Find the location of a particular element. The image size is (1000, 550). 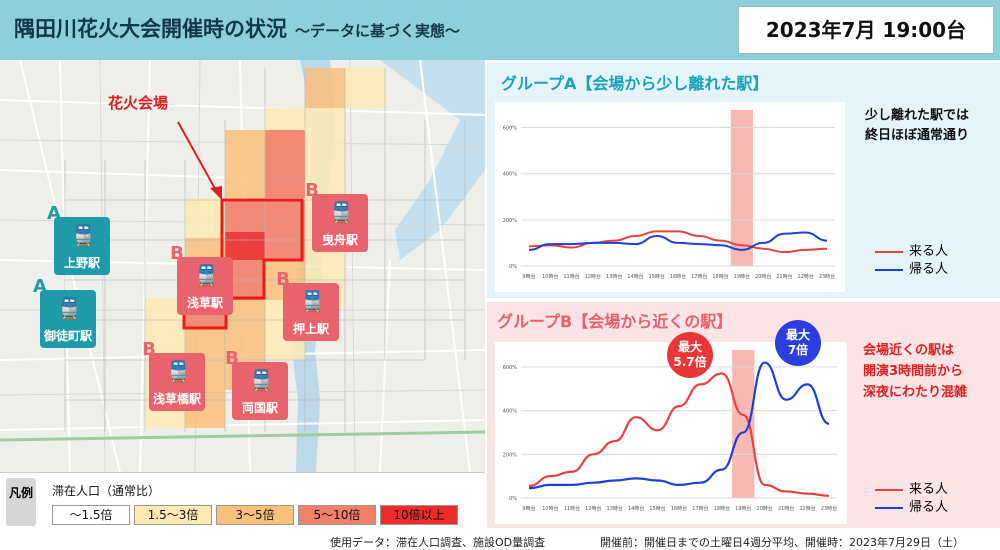

station-ryogoku: B 🚆 両国駅 is located at coordinates (256, 384).